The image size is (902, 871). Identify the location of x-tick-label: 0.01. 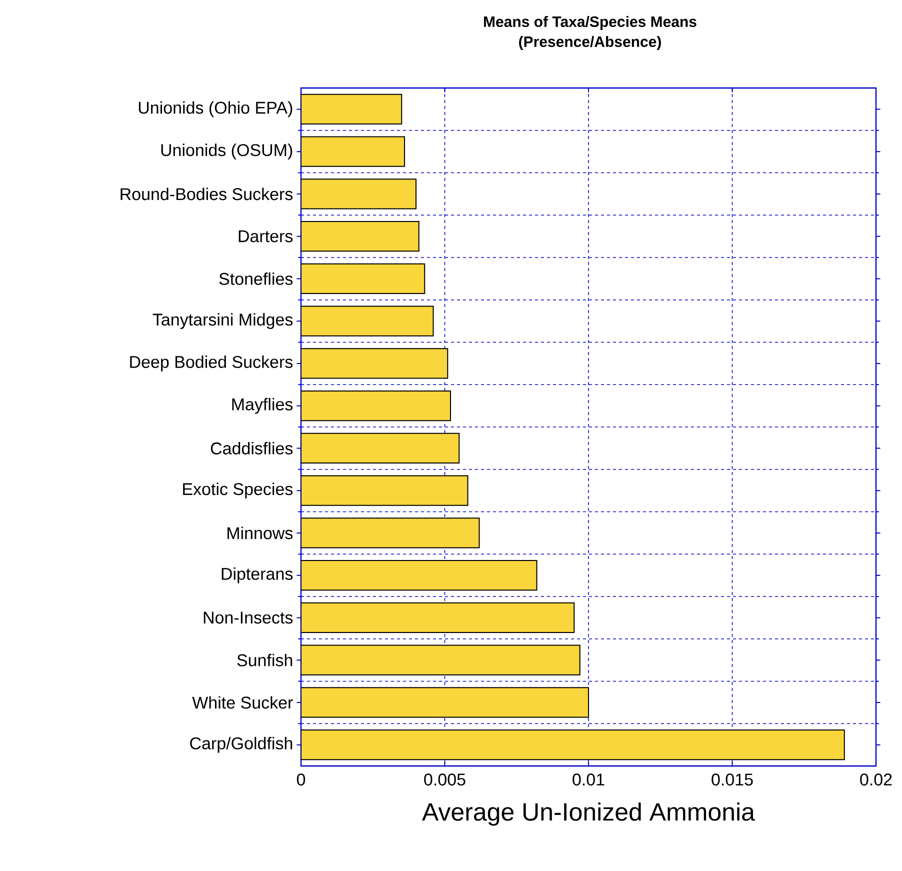
(588, 780).